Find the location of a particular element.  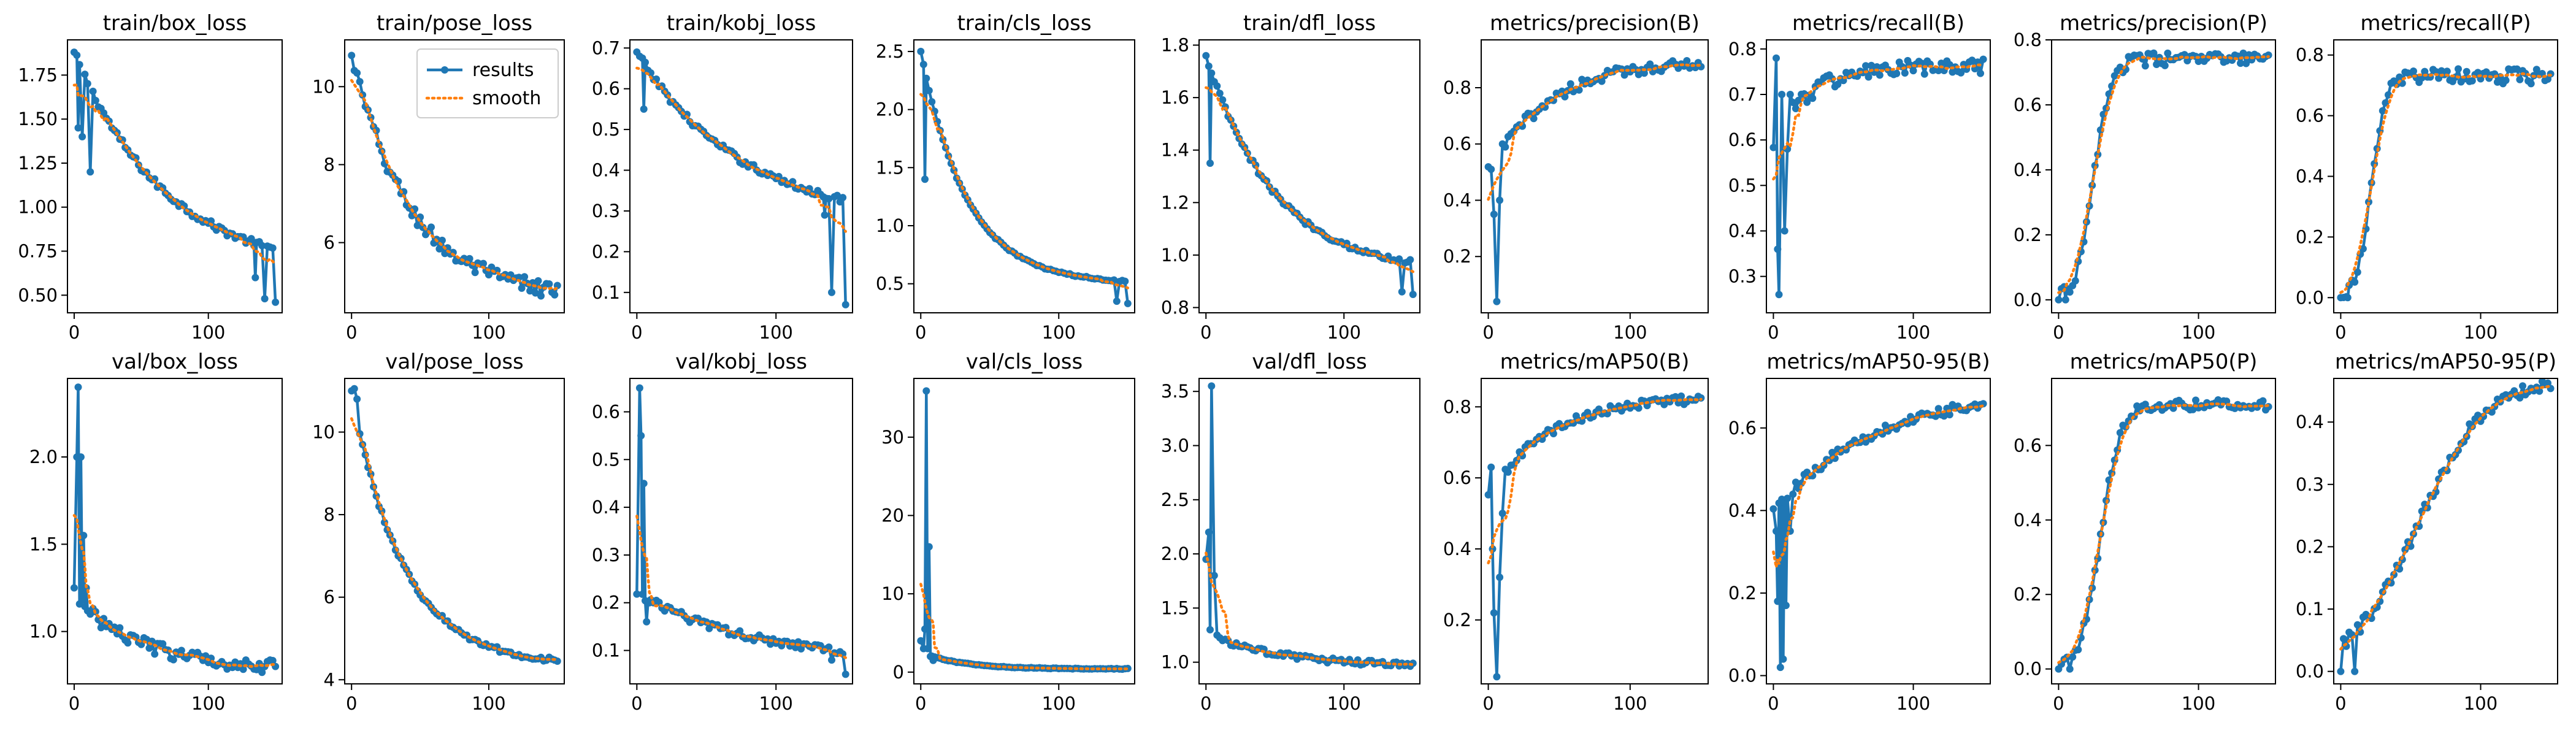

y-tick-label: 2.5 is located at coordinates (890, 51).